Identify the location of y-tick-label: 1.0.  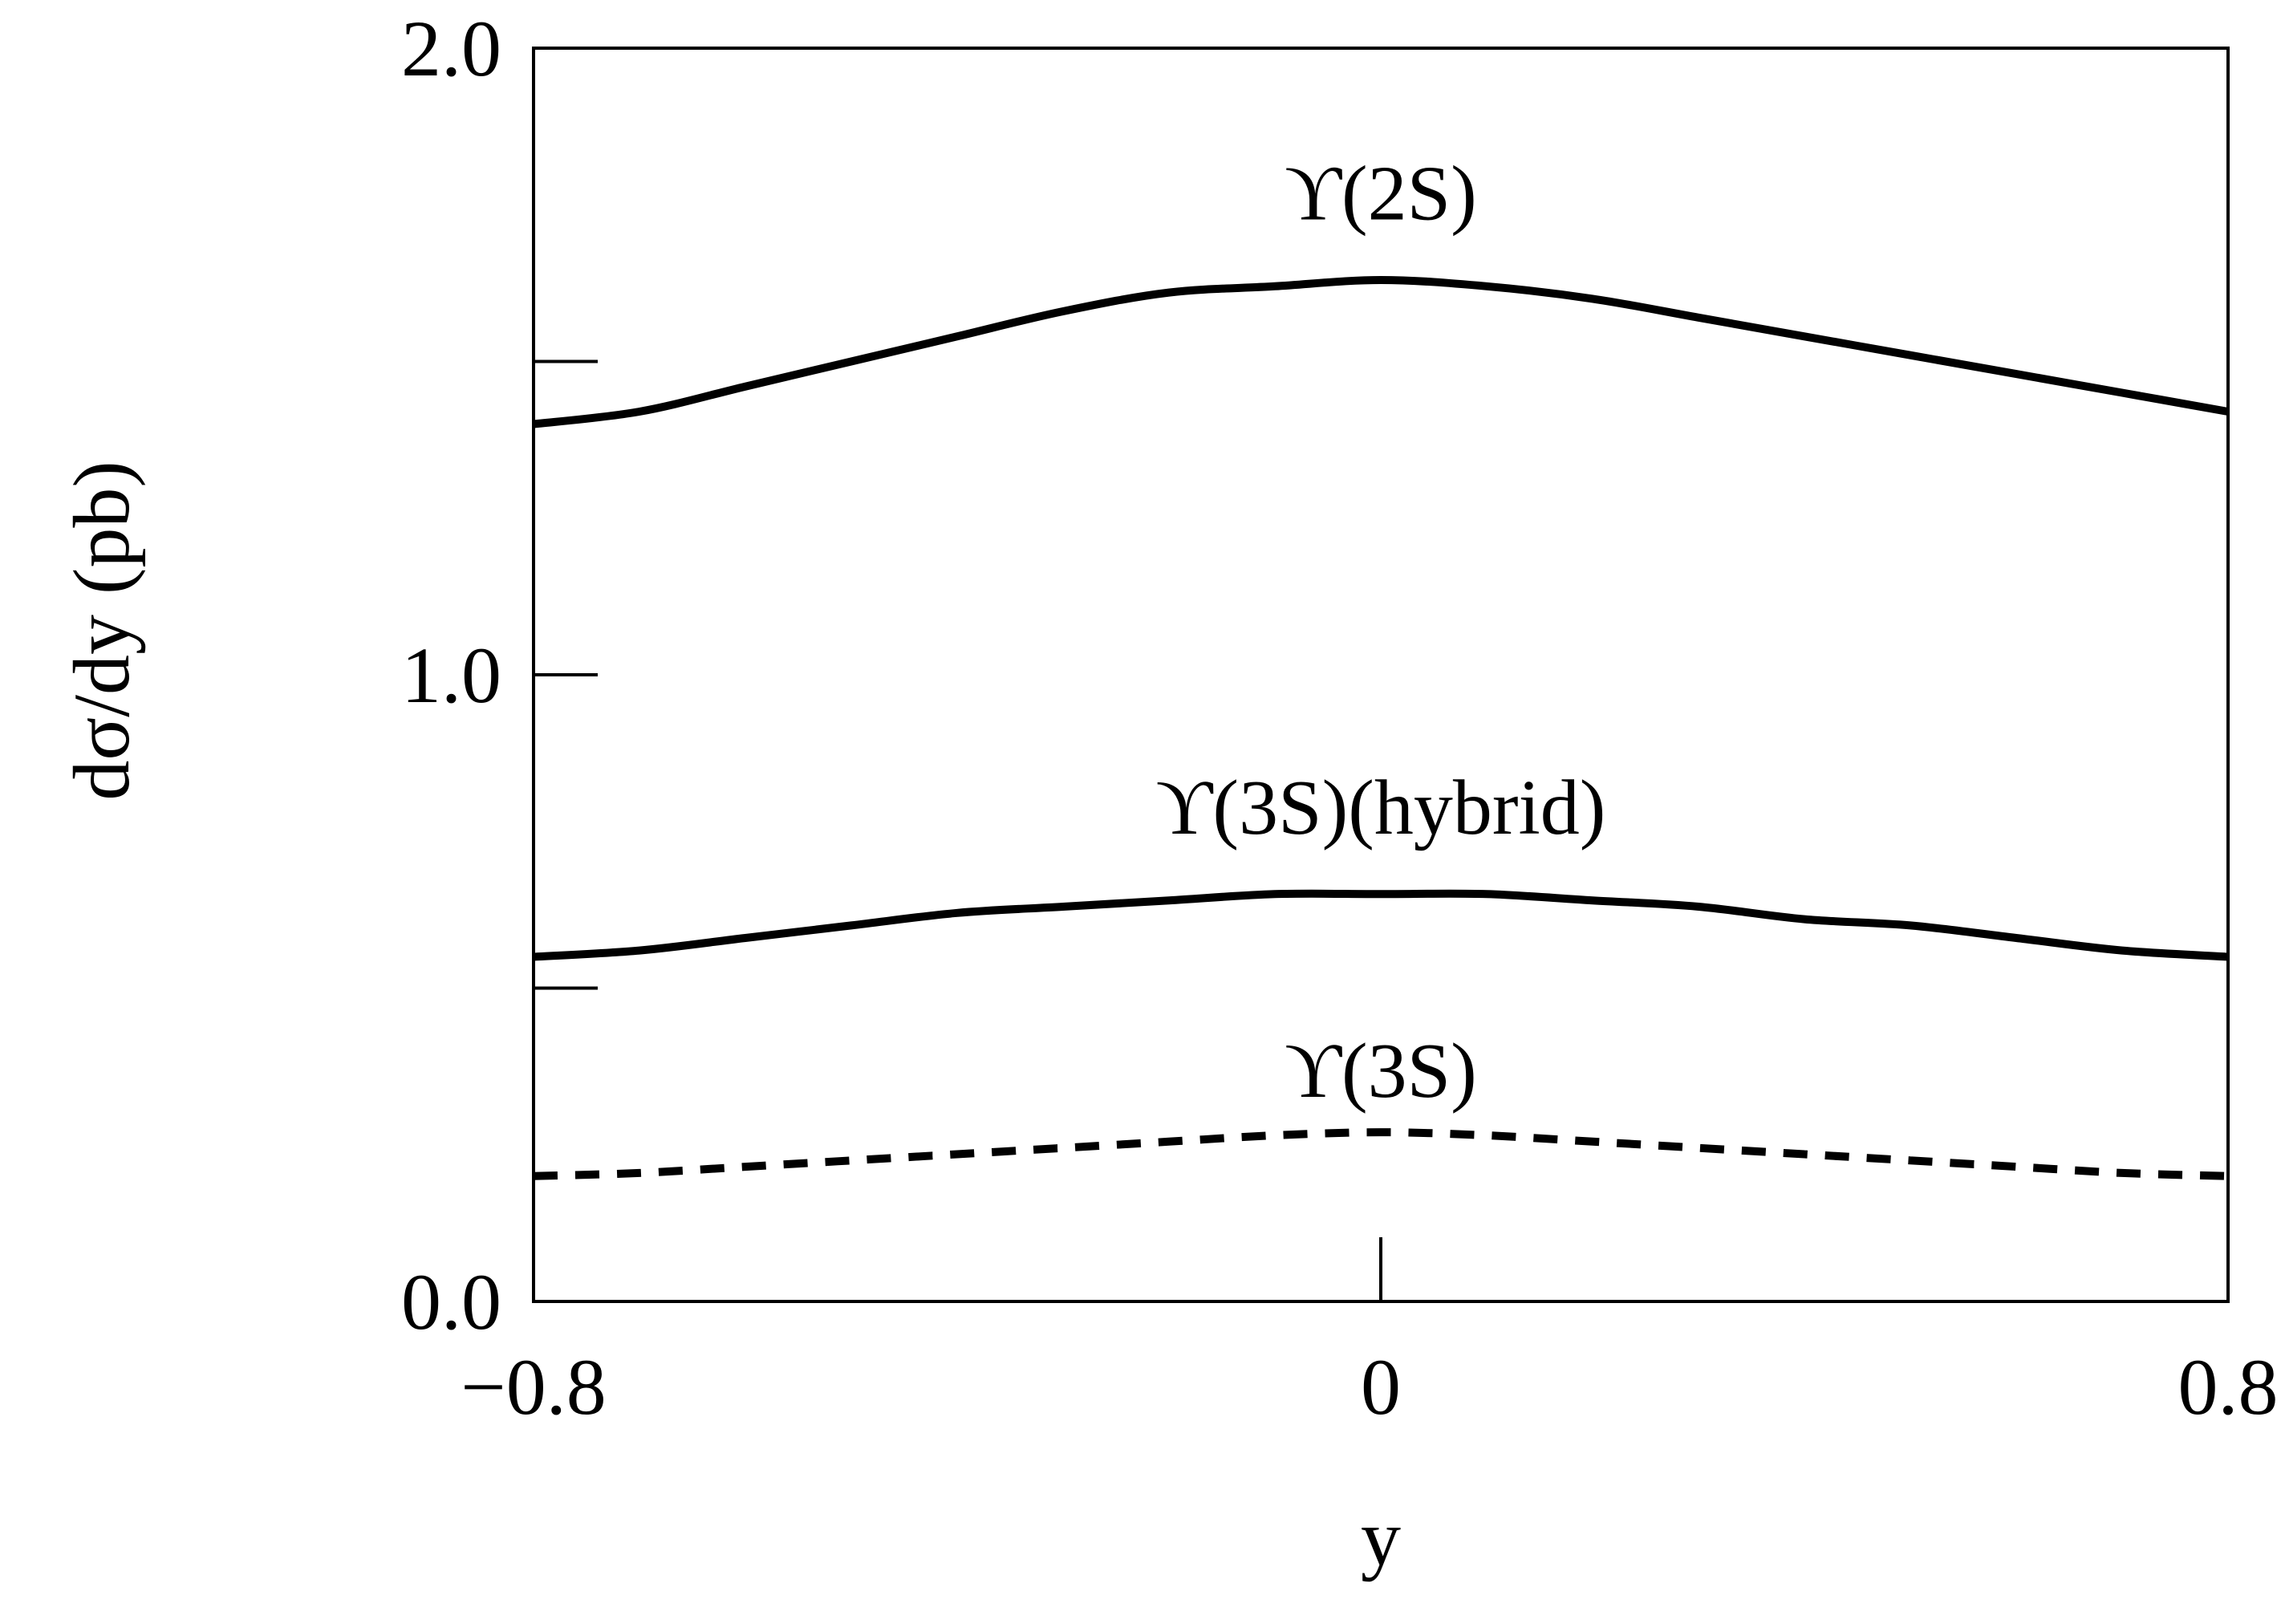
(451, 675).